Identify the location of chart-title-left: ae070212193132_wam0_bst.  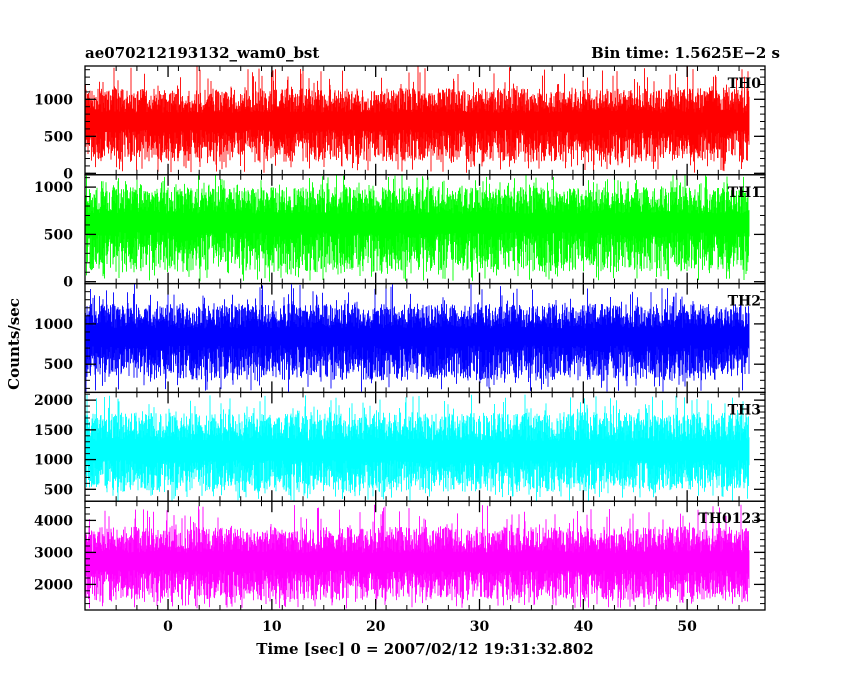
(202, 53).